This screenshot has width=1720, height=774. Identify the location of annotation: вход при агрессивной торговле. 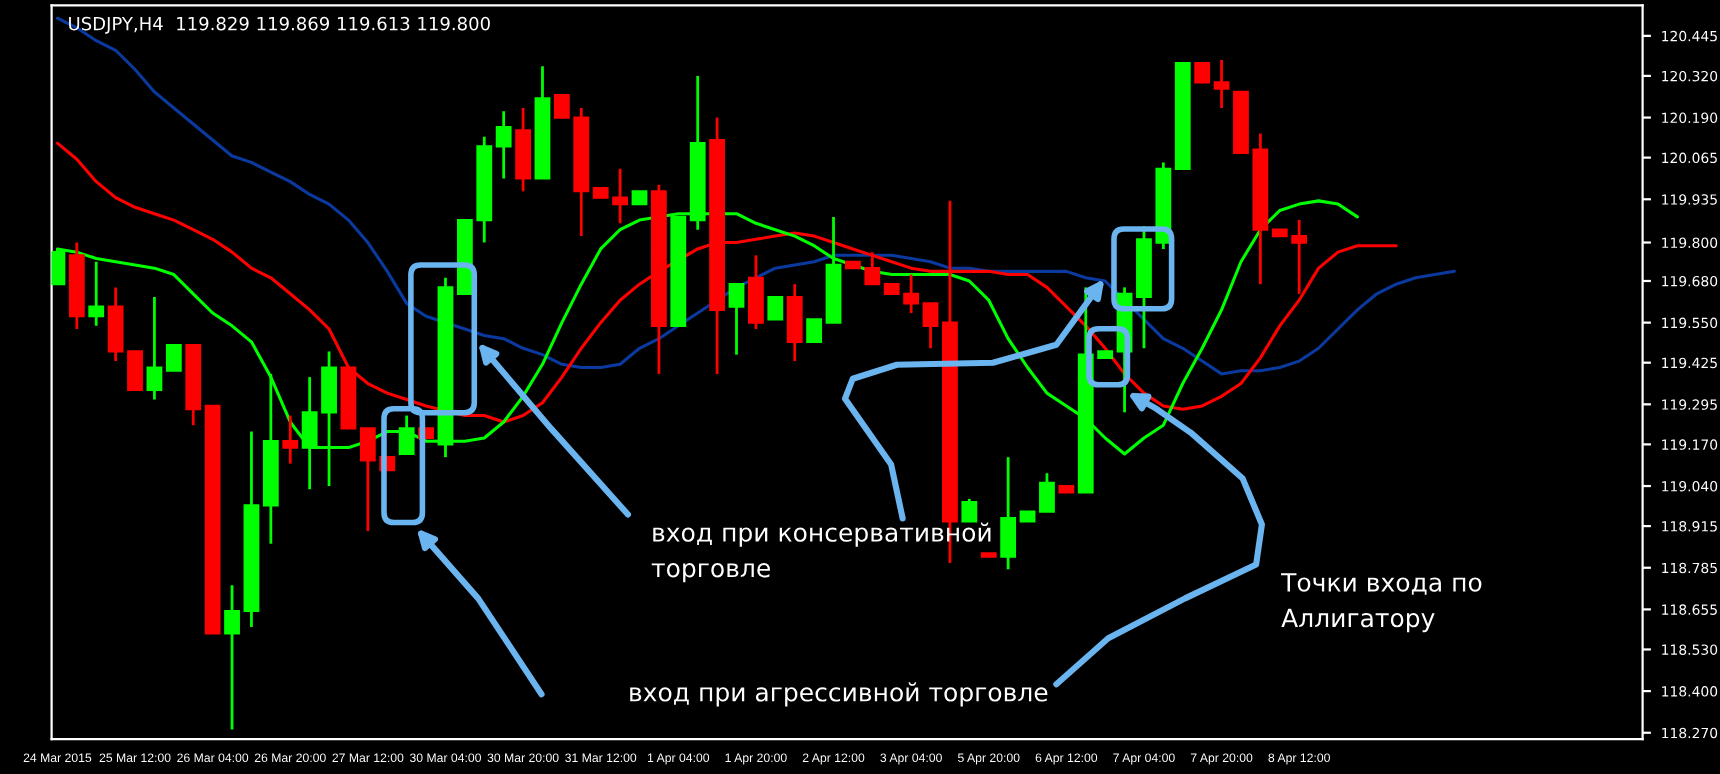
(839, 694).